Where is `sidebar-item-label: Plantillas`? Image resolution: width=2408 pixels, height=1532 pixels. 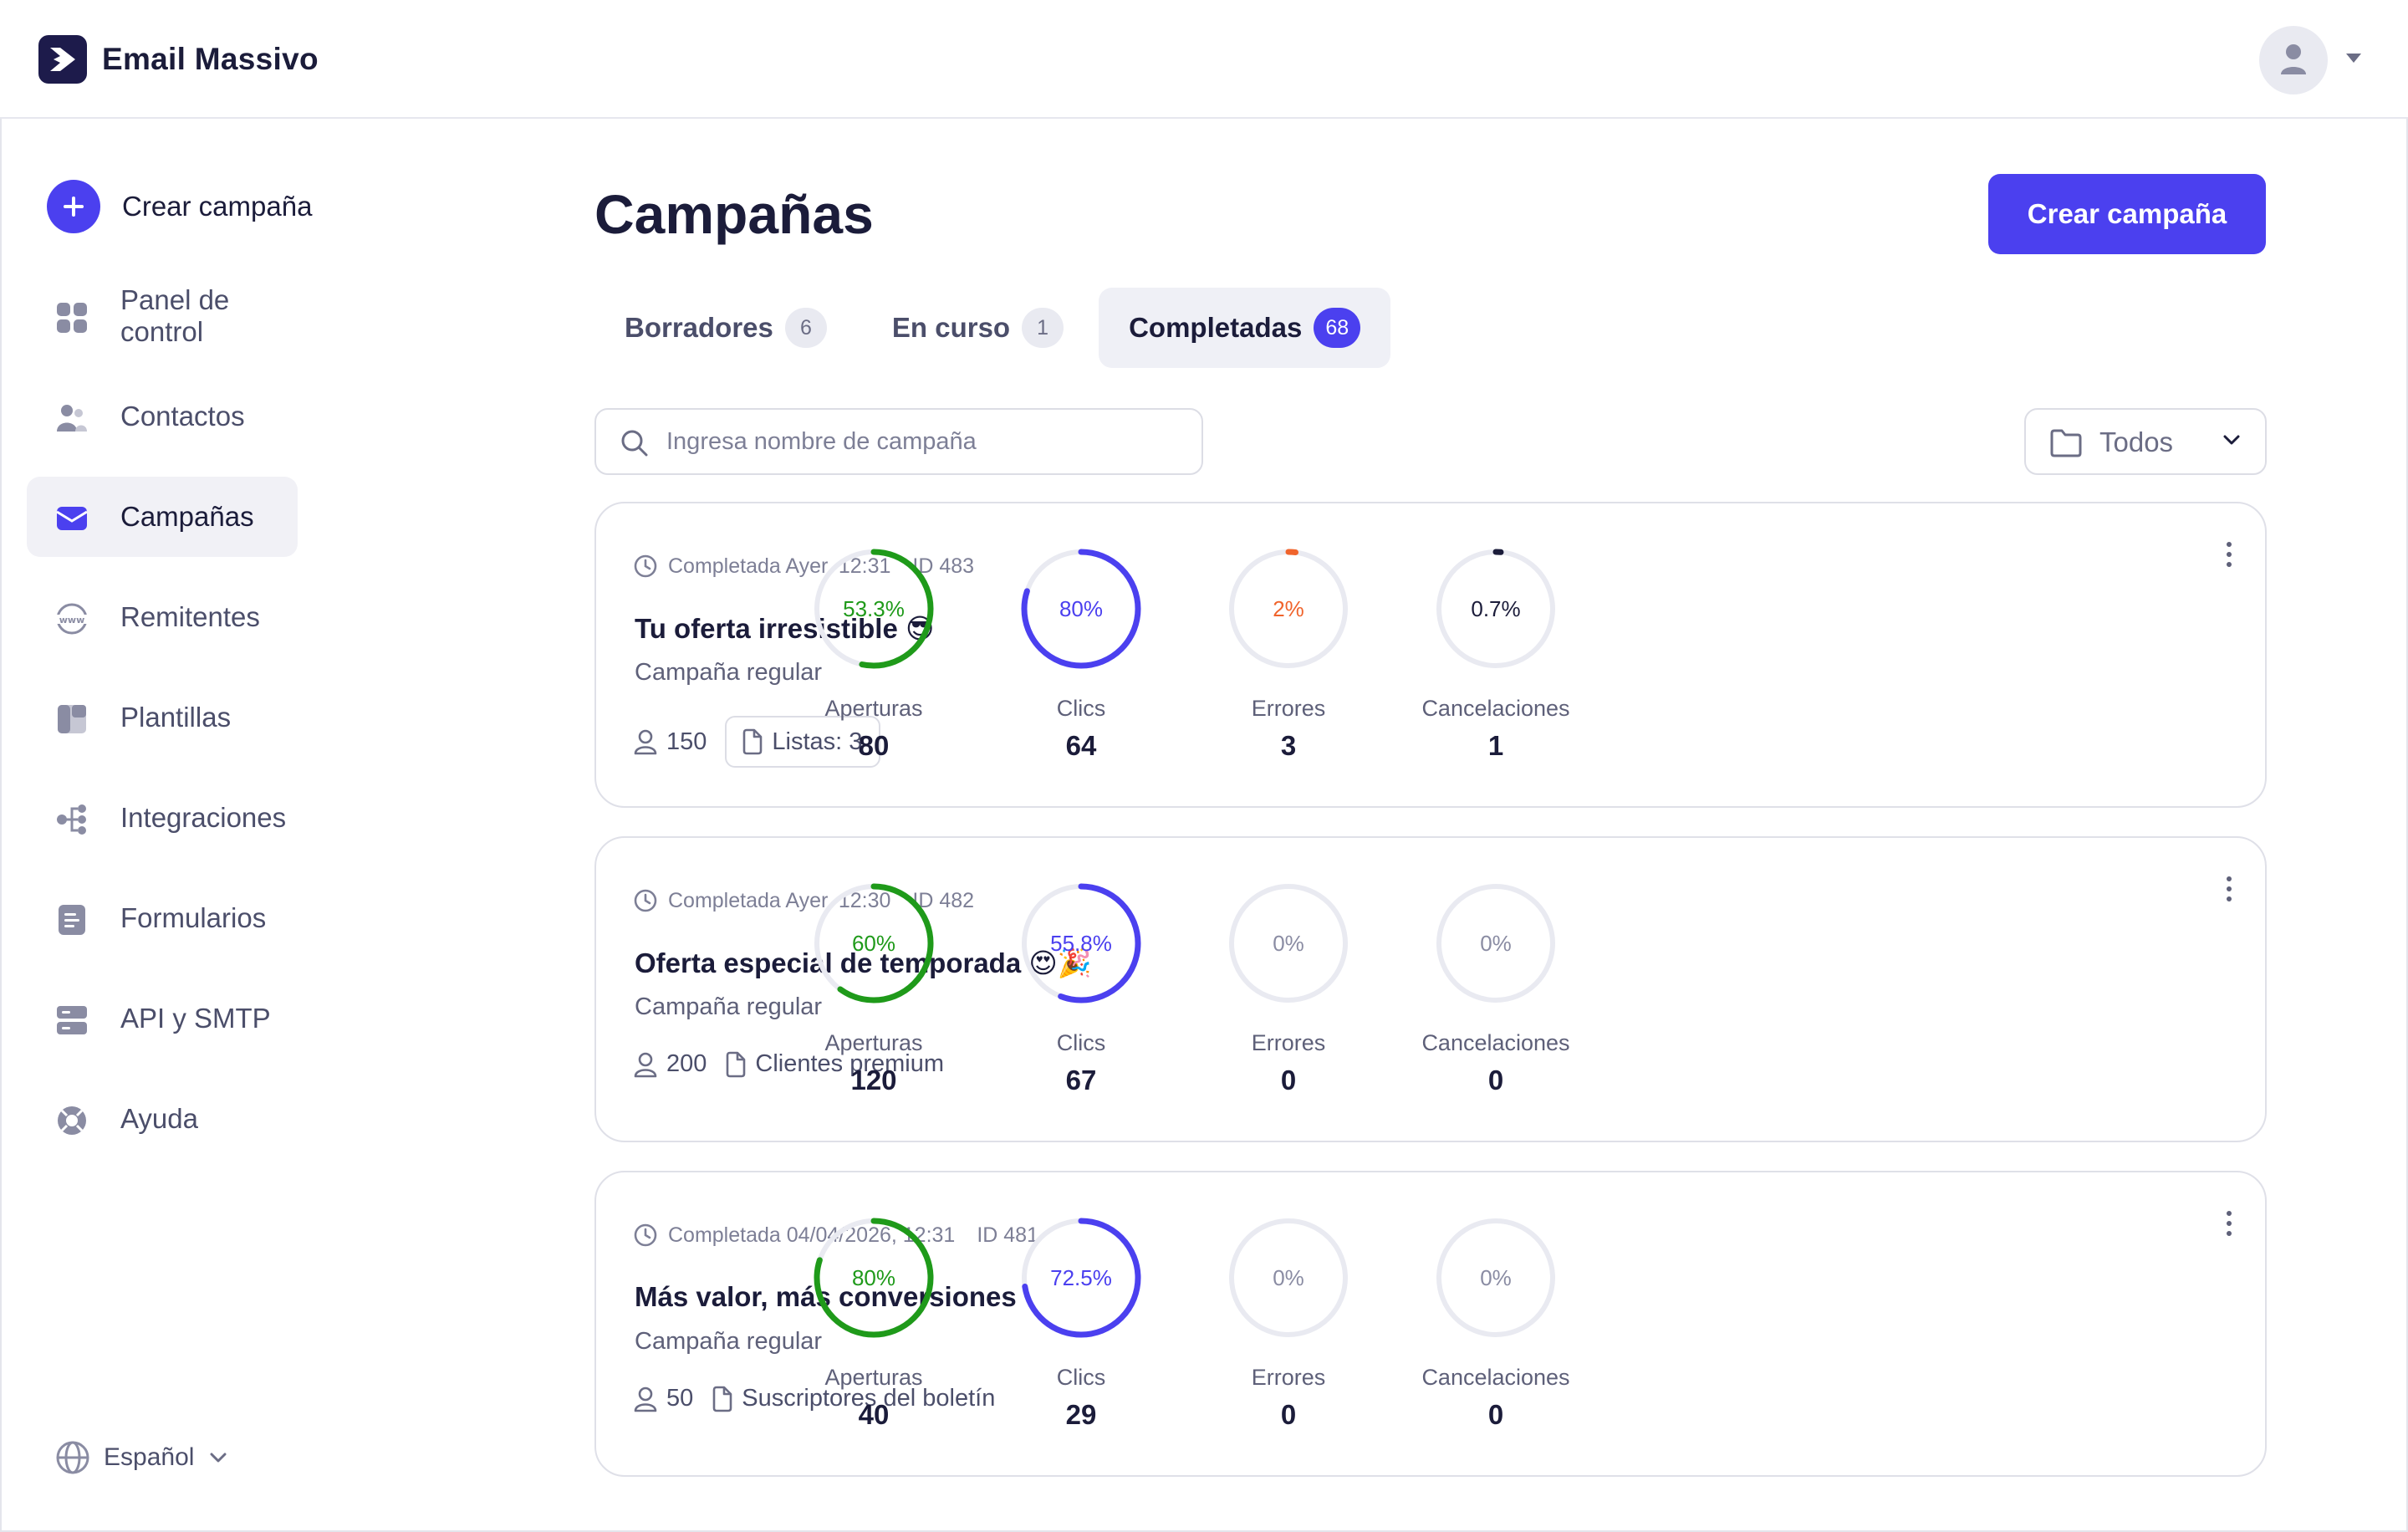 sidebar-item-label: Plantillas is located at coordinates (176, 717).